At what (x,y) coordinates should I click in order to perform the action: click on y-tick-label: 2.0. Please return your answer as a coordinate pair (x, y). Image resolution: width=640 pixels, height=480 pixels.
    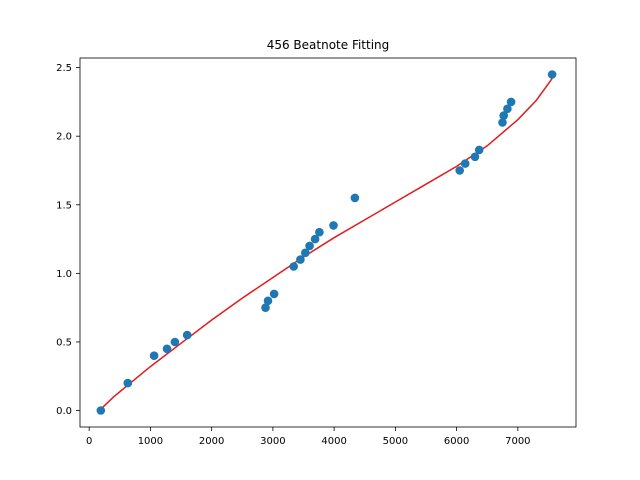
    Looking at the image, I should click on (64, 137).